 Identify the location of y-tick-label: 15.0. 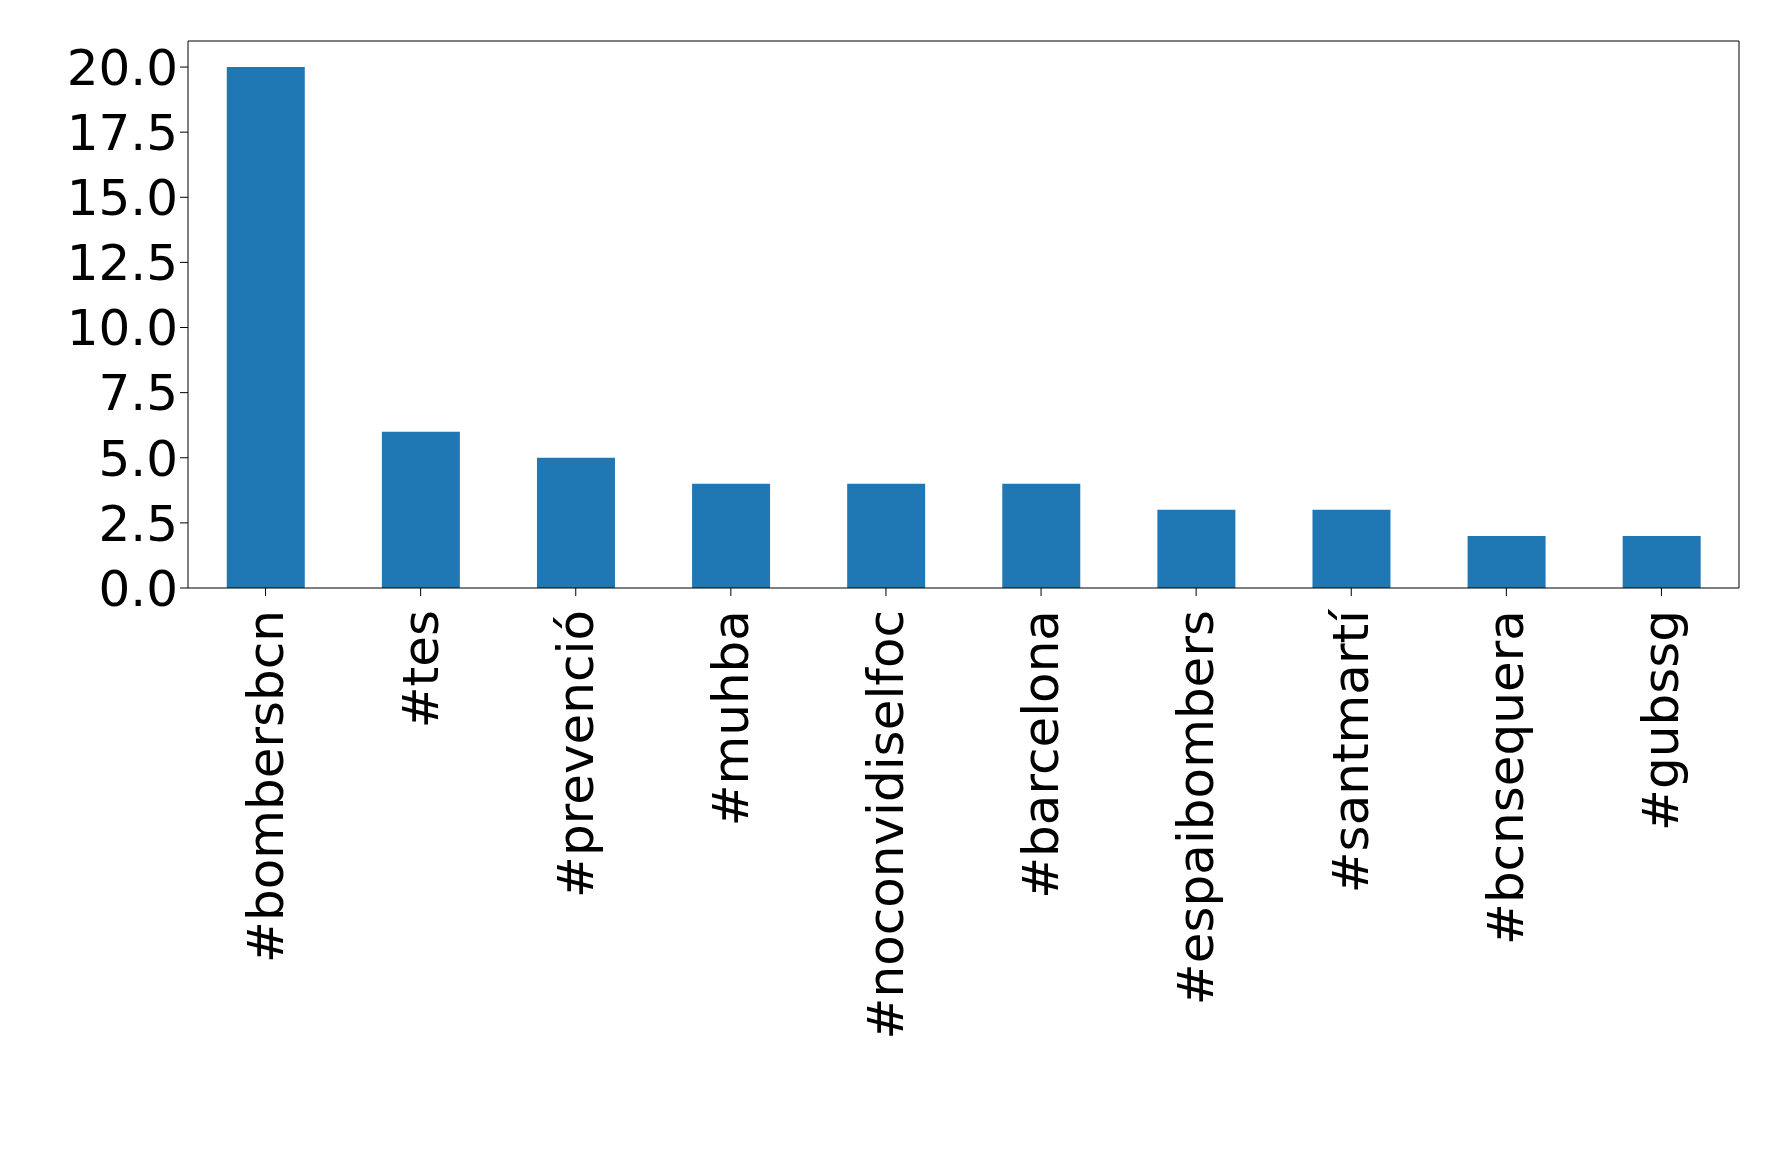
(122, 198).